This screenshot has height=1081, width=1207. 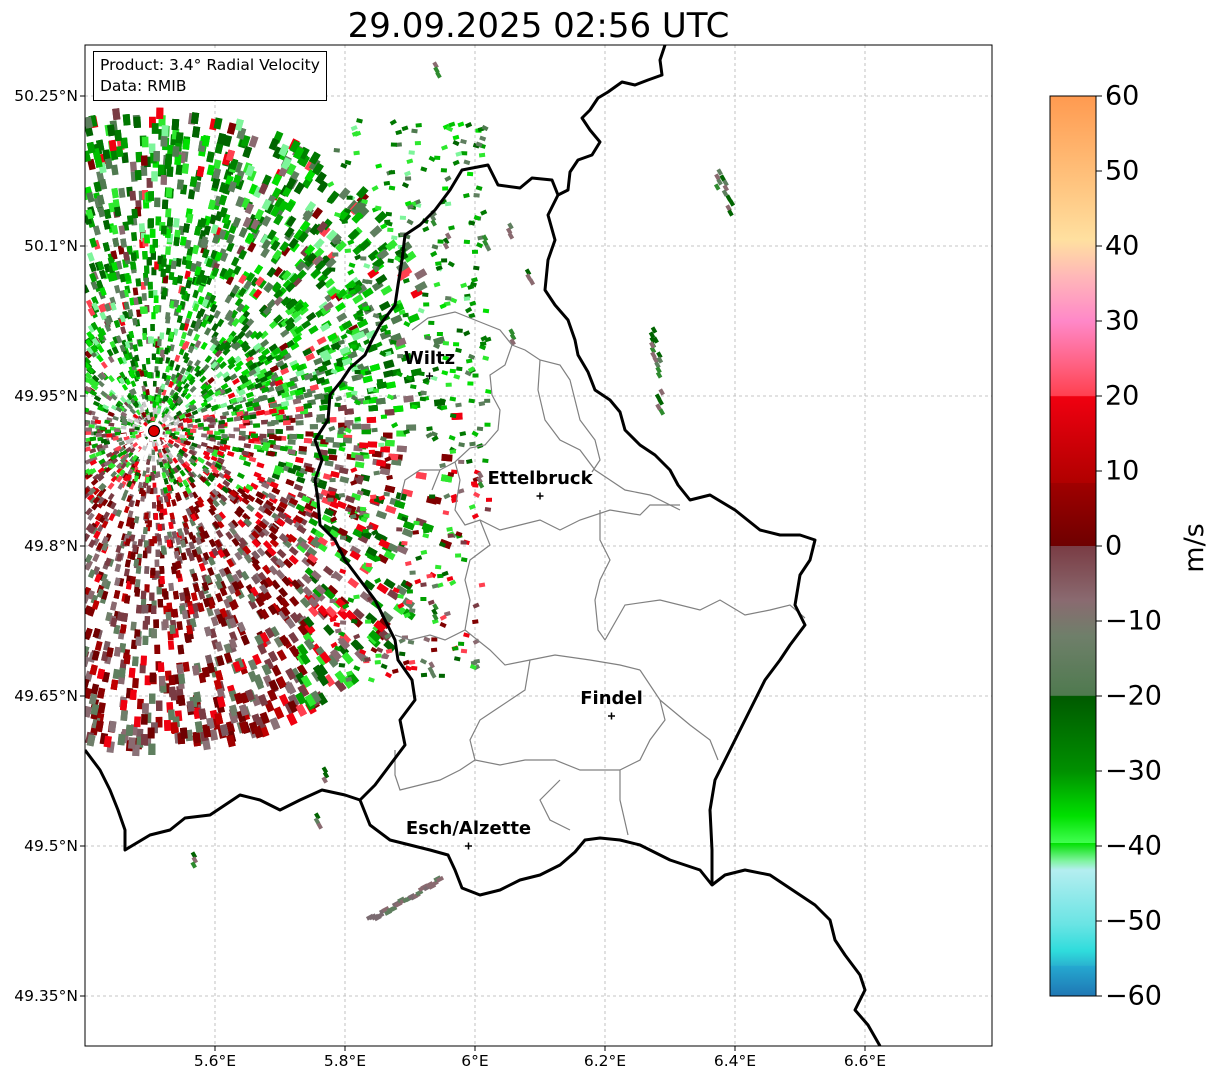 What do you see at coordinates (1133, 921) in the screenshot?
I see `colorbar-tick-label: −50` at bounding box center [1133, 921].